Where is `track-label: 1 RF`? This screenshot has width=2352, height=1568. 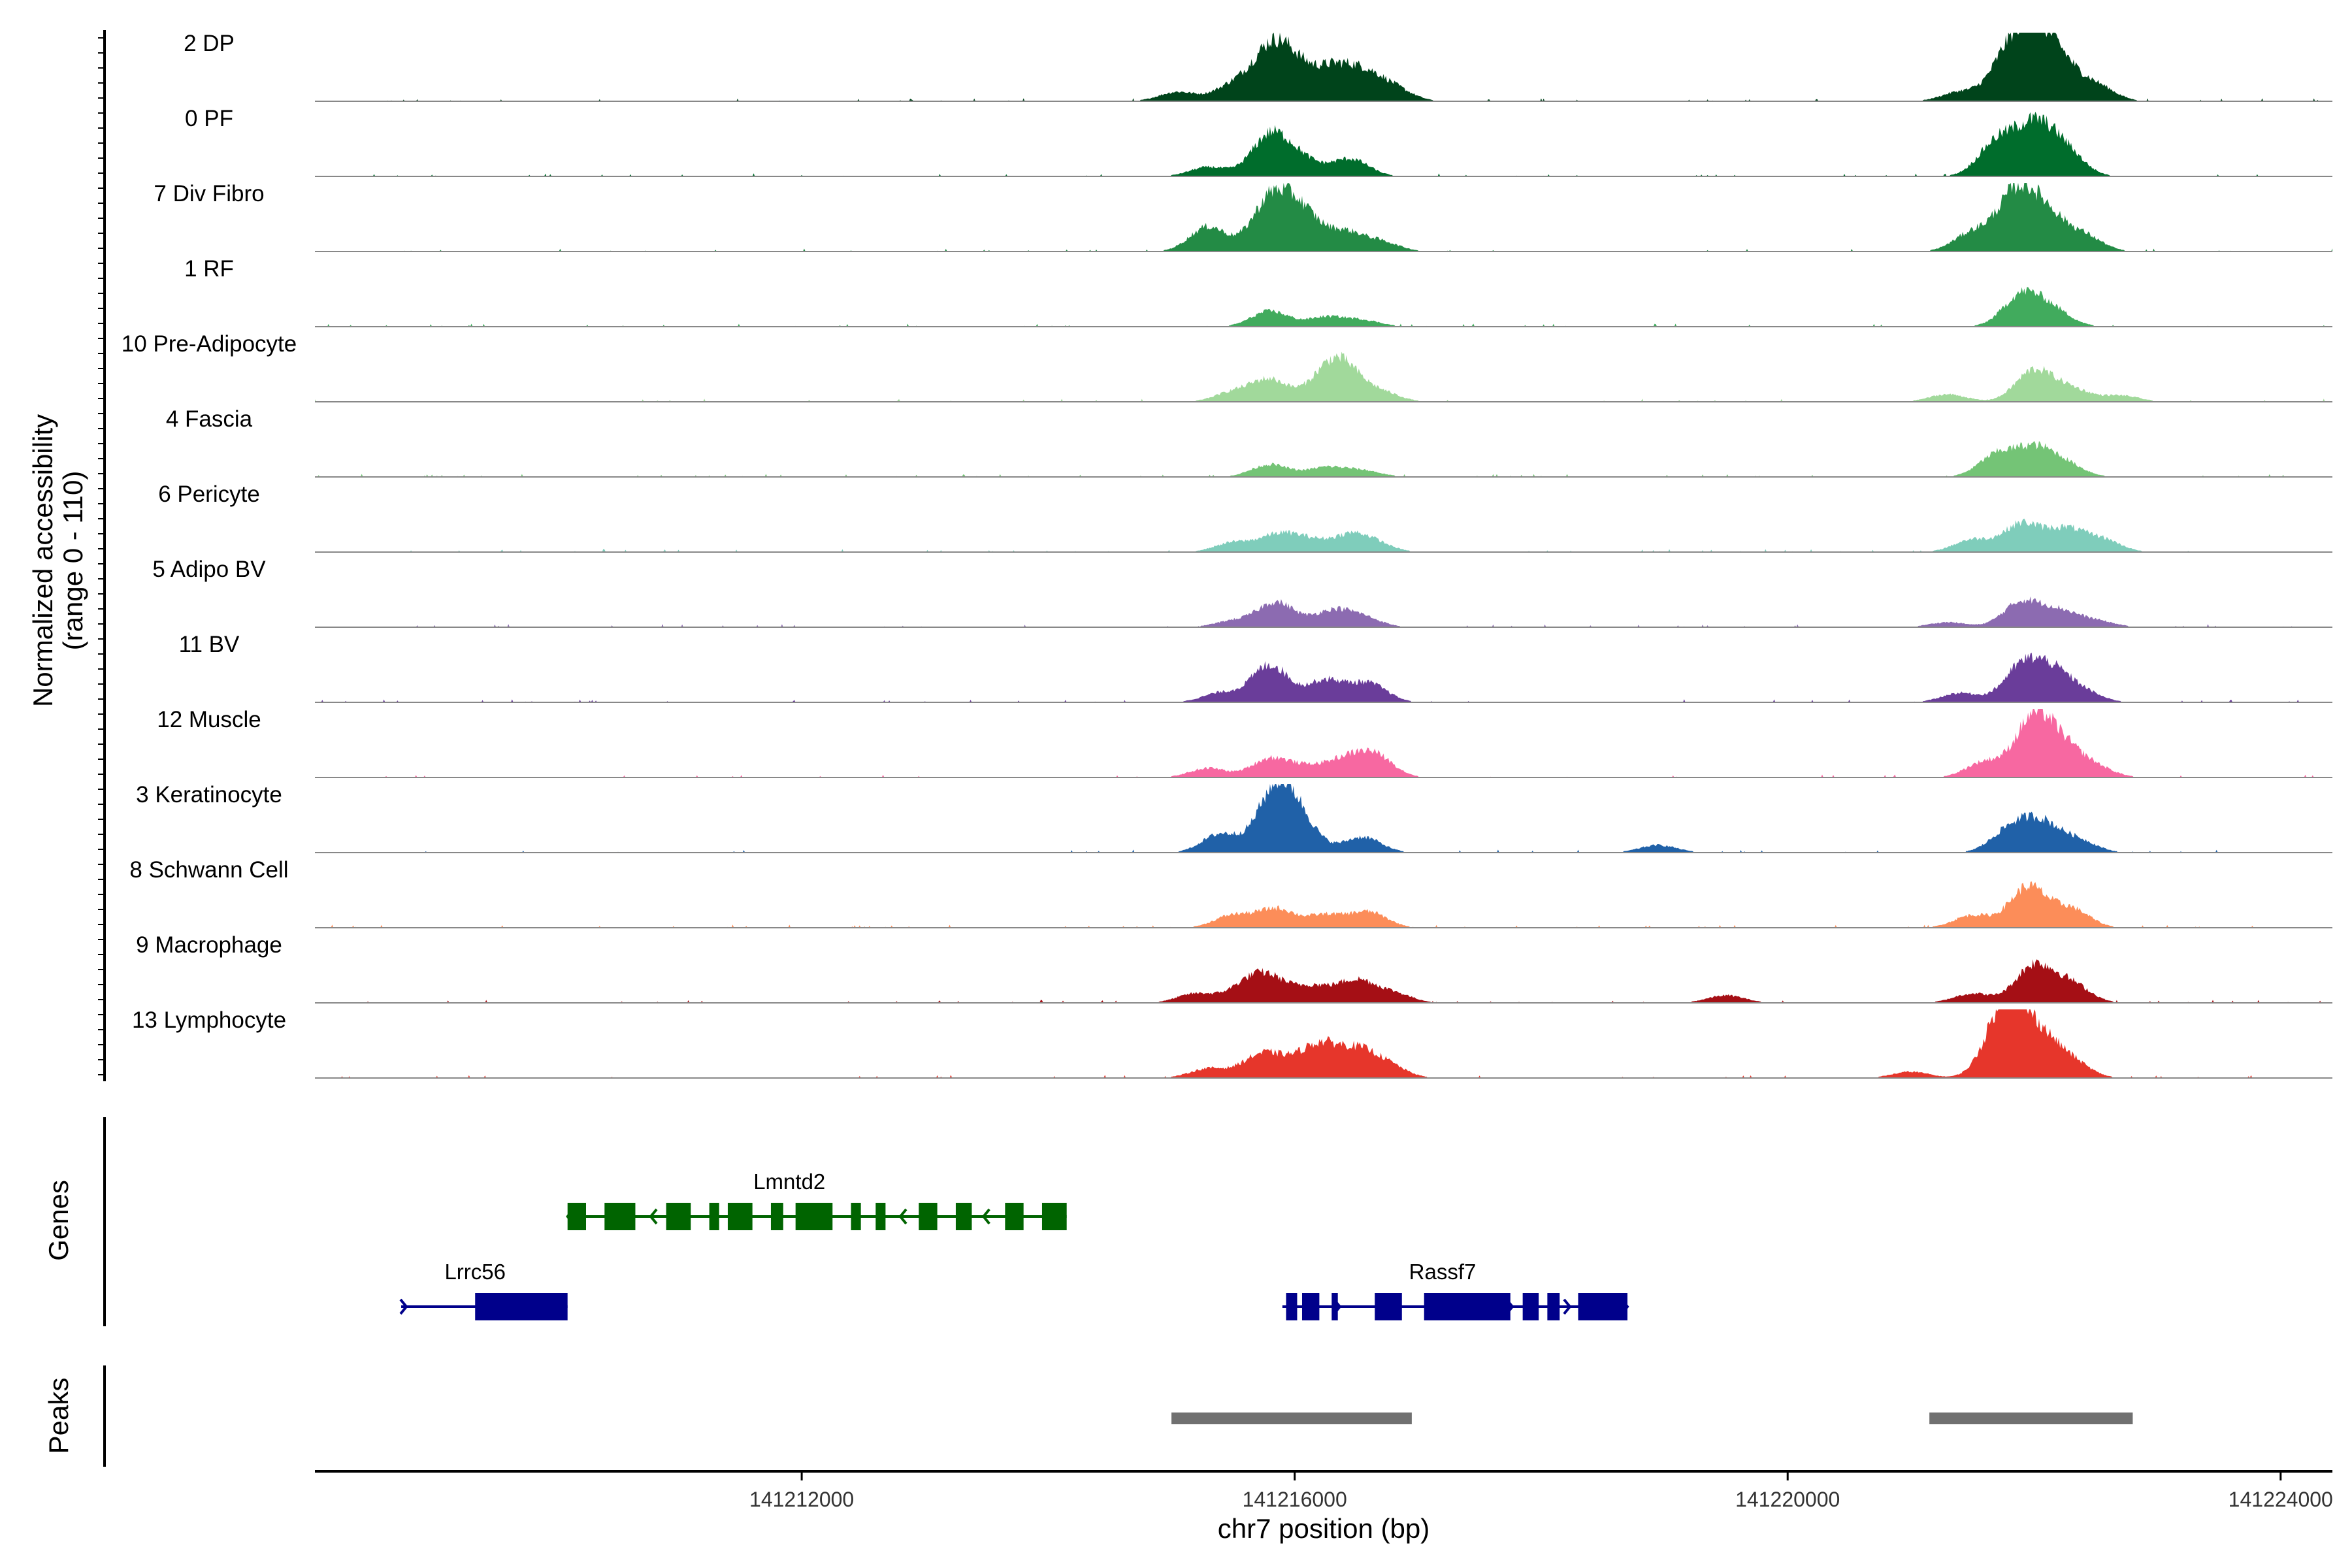
track-label: 1 RF is located at coordinates (209, 269).